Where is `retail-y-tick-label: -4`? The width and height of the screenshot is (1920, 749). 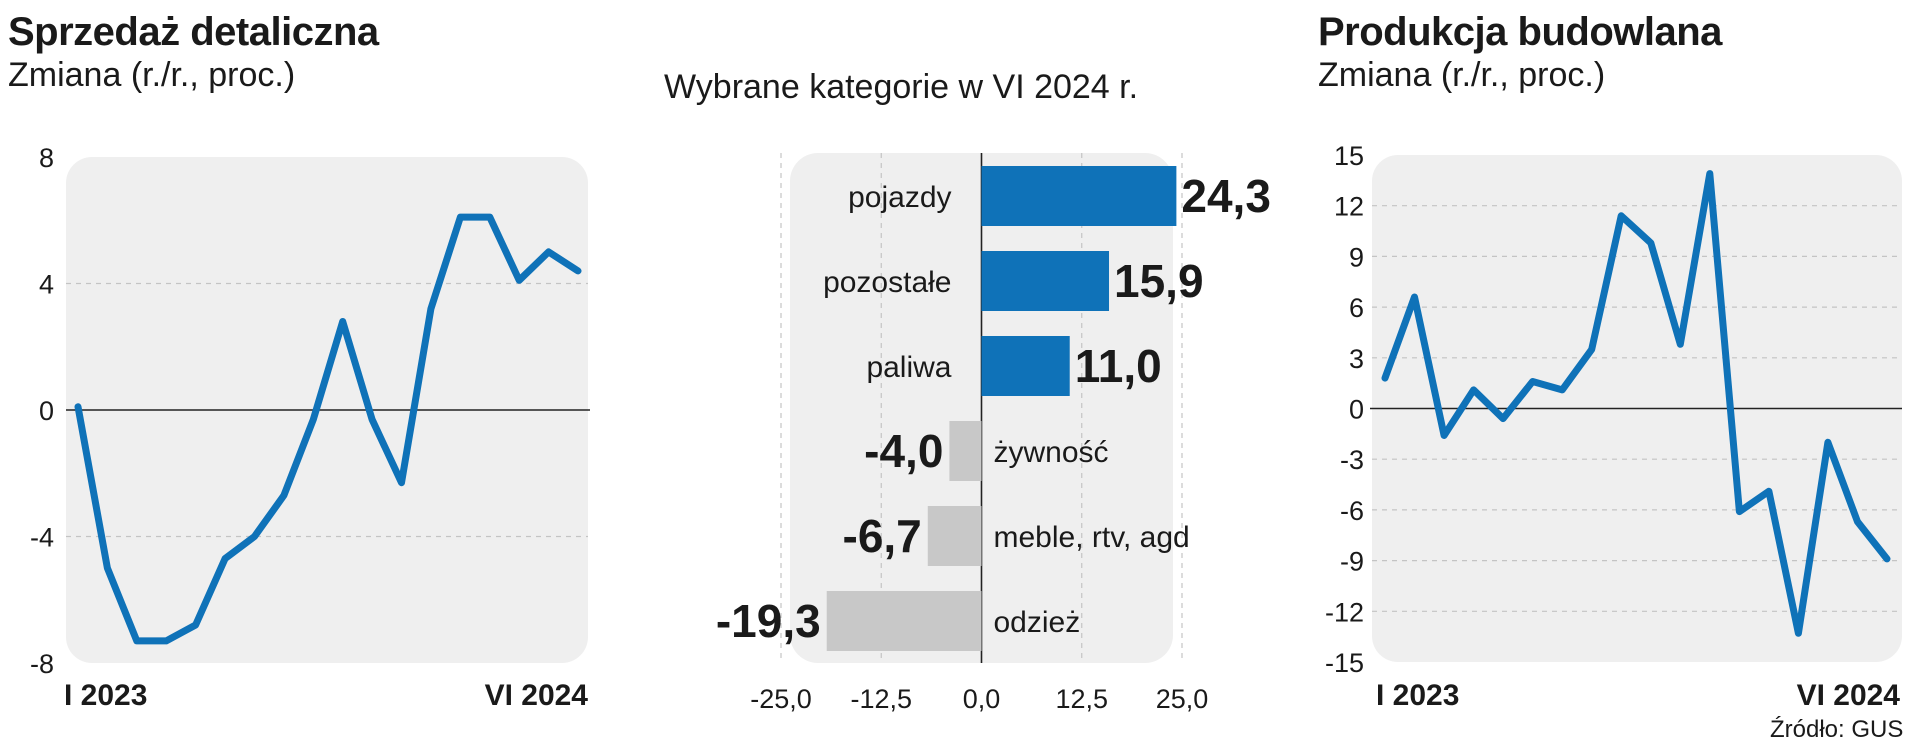
retail-y-tick-label: -4 is located at coordinates (42, 538).